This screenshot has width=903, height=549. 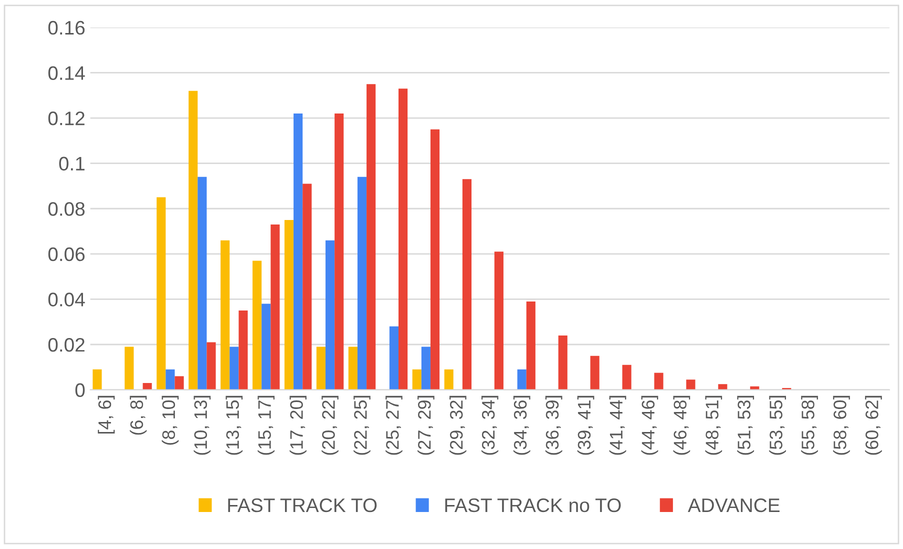 What do you see at coordinates (841, 425) in the screenshot?
I see `x-tick-label: (58, 60]` at bounding box center [841, 425].